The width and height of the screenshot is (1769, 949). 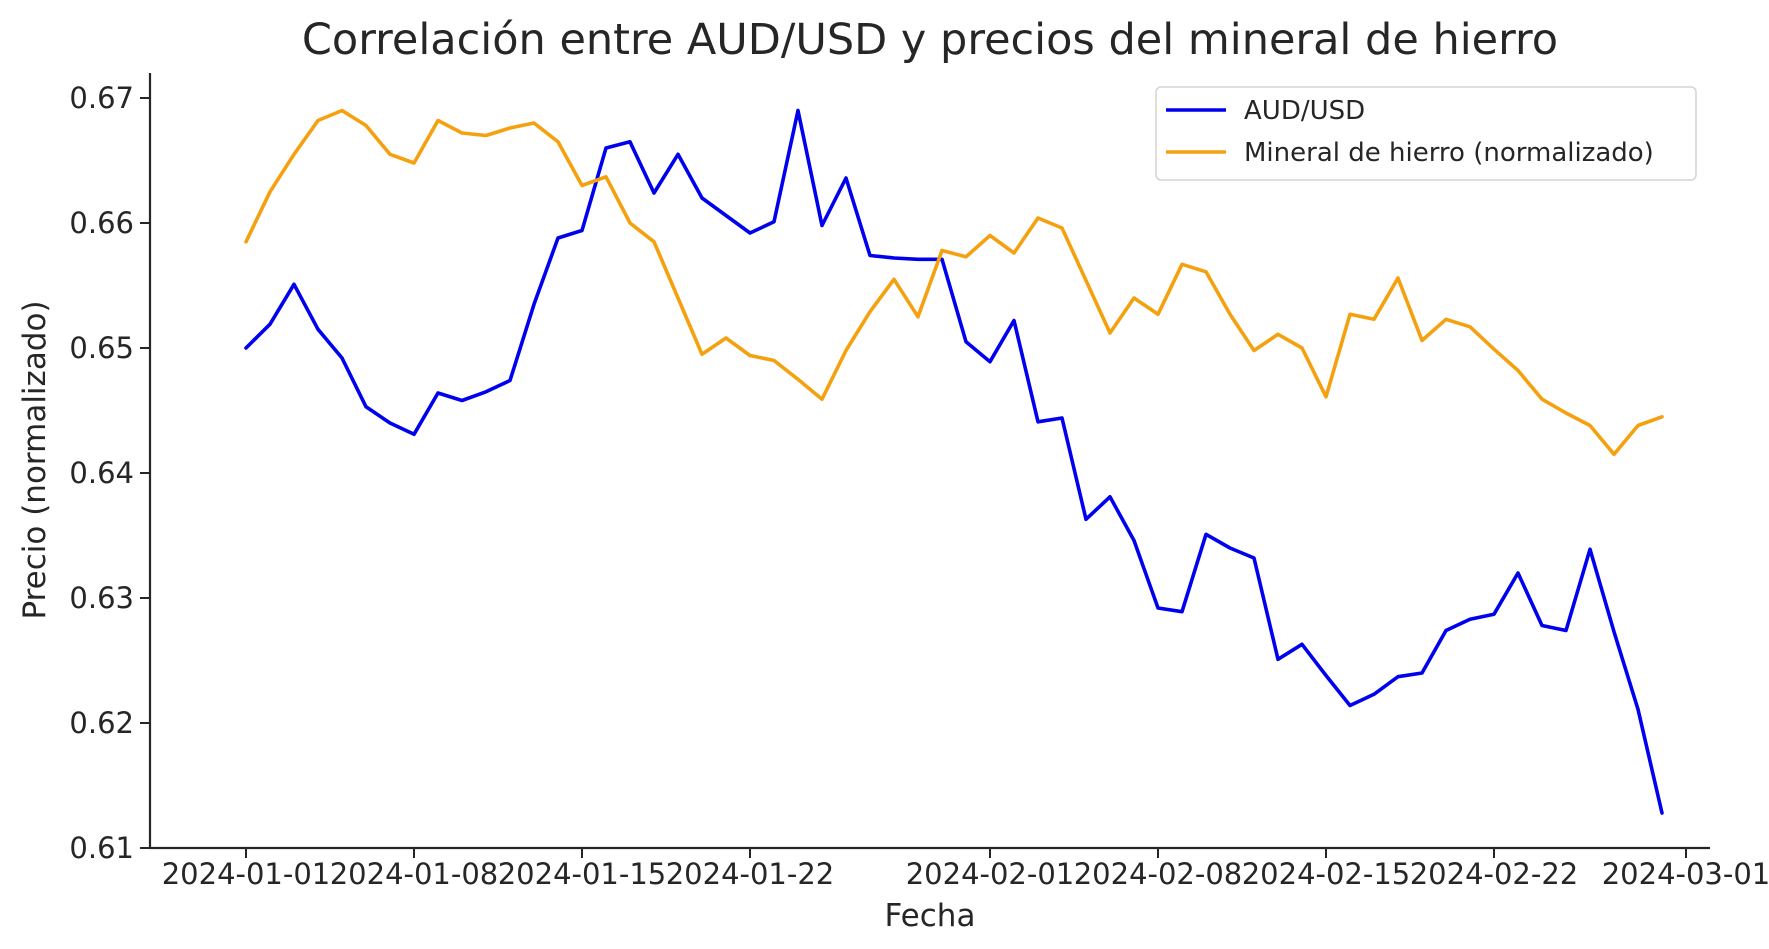 I want to click on y-axis-label: Precio (normalizado), so click(x=35, y=459).